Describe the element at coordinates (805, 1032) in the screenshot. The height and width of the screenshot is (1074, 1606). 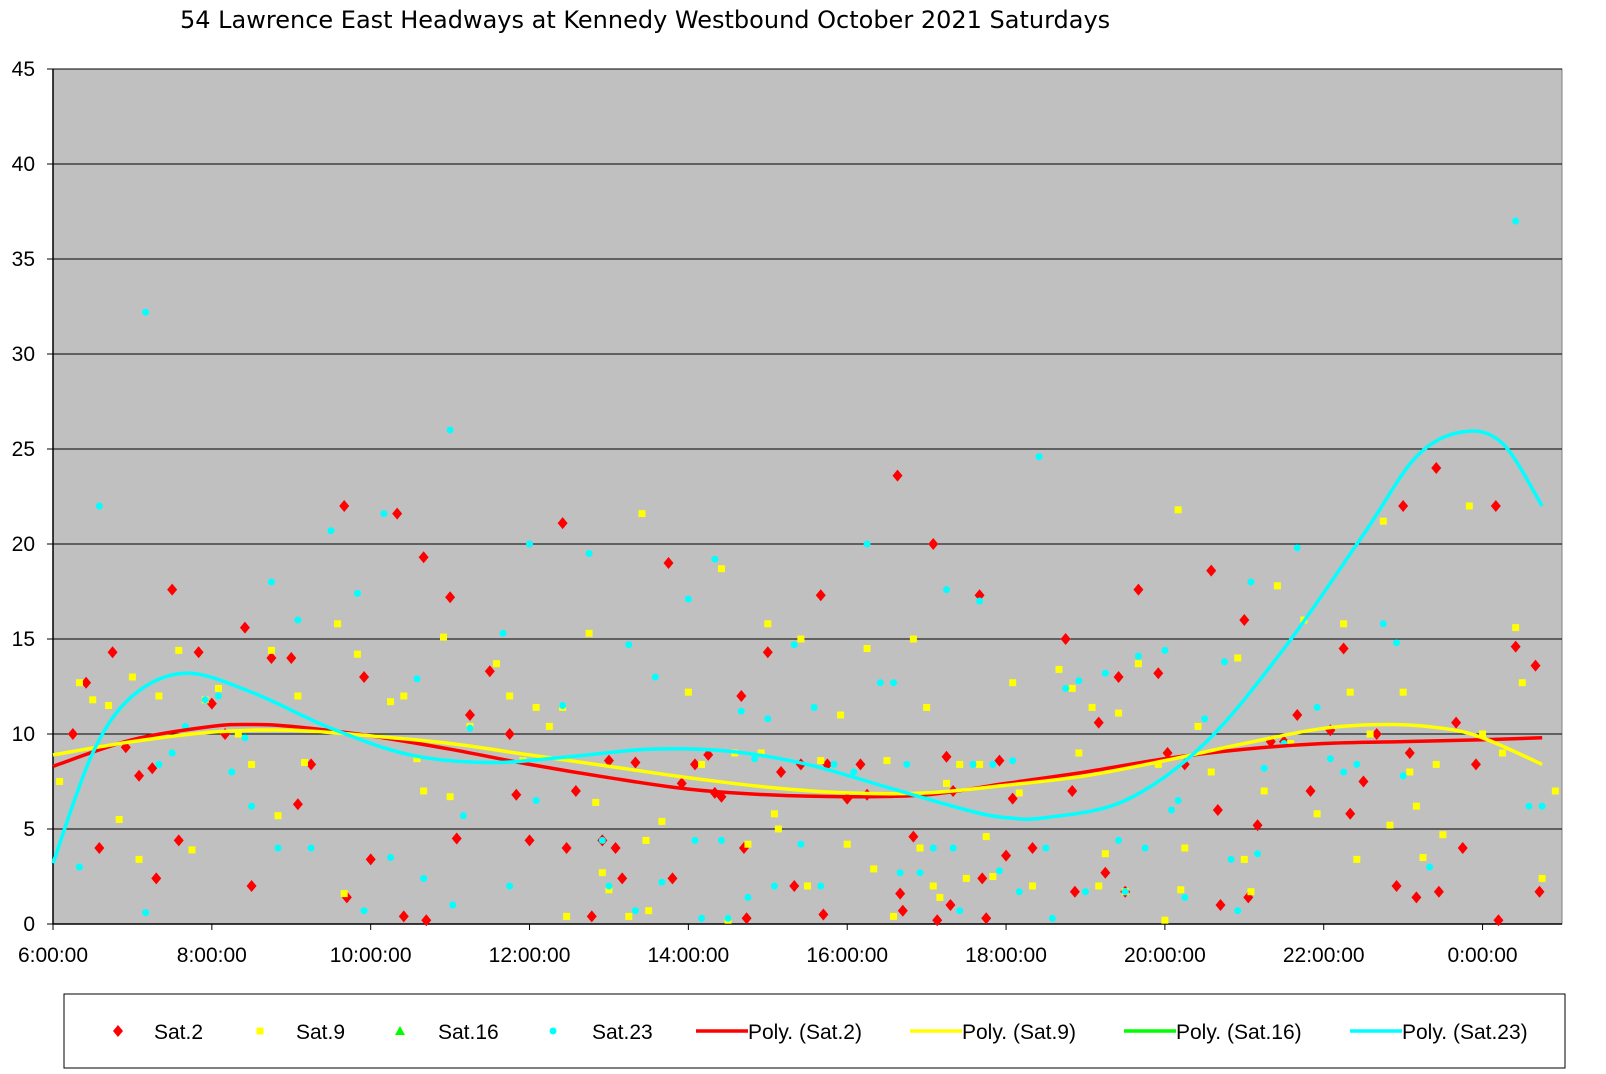
I see `legend-label: Poly. (Sat.2)` at that location.